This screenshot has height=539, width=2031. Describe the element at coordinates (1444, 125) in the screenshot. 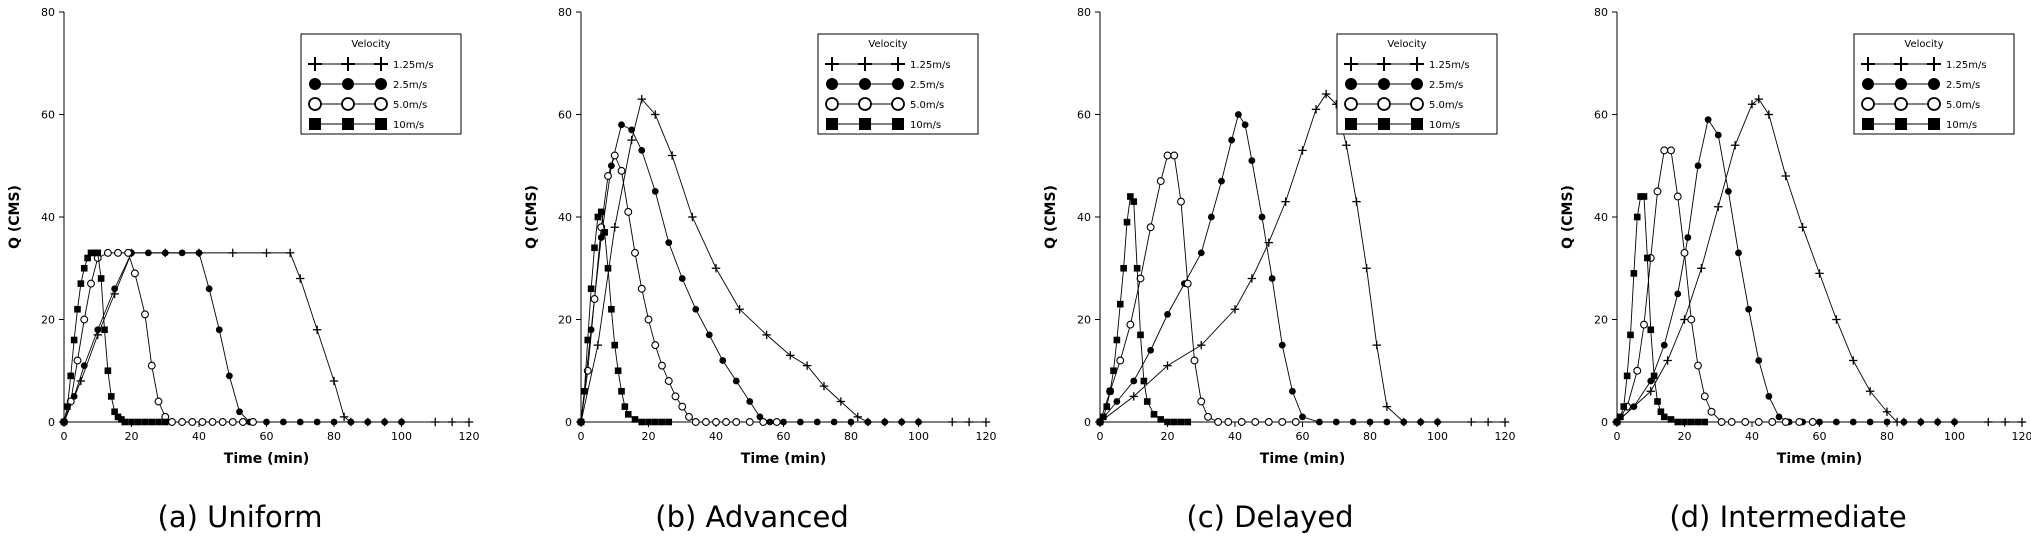

I see `legend-label: 10m/s` at that location.